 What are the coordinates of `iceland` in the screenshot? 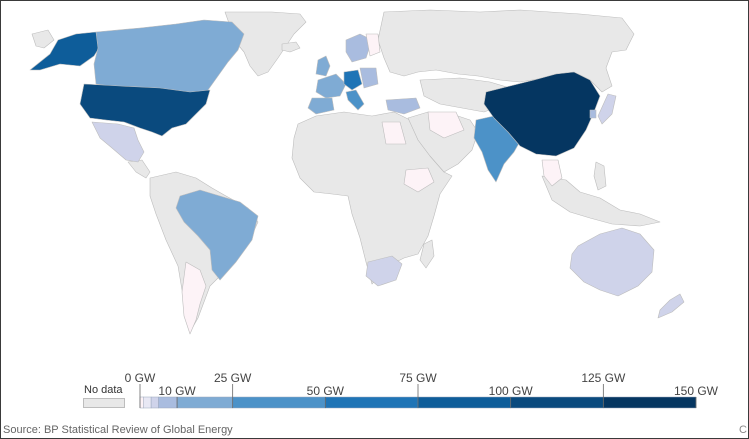 It's located at (291, 47).